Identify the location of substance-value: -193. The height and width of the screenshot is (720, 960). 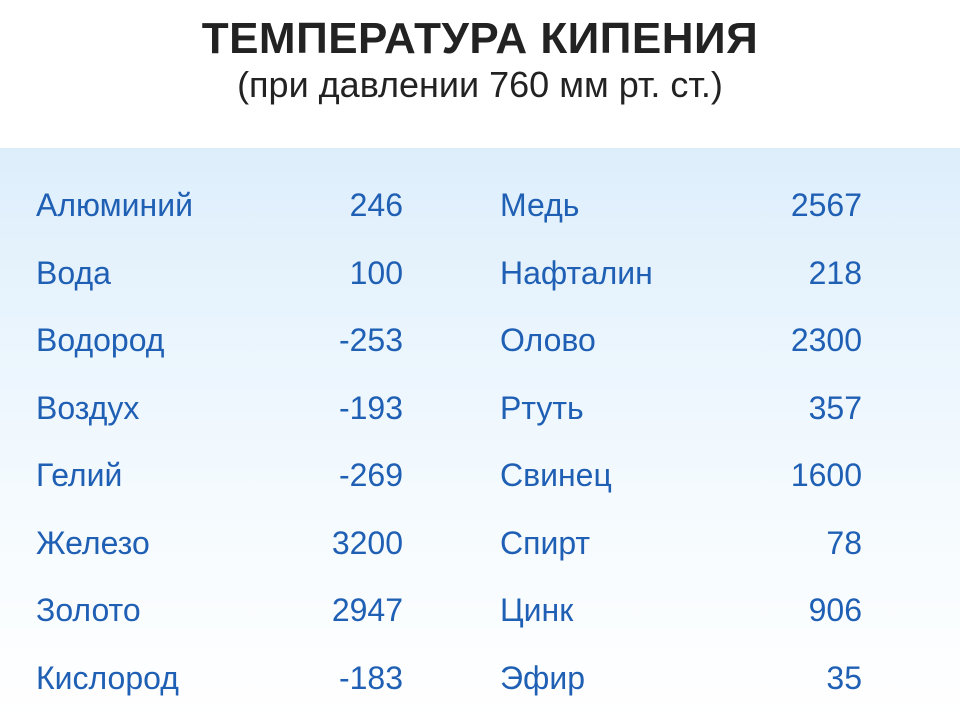
(370, 407).